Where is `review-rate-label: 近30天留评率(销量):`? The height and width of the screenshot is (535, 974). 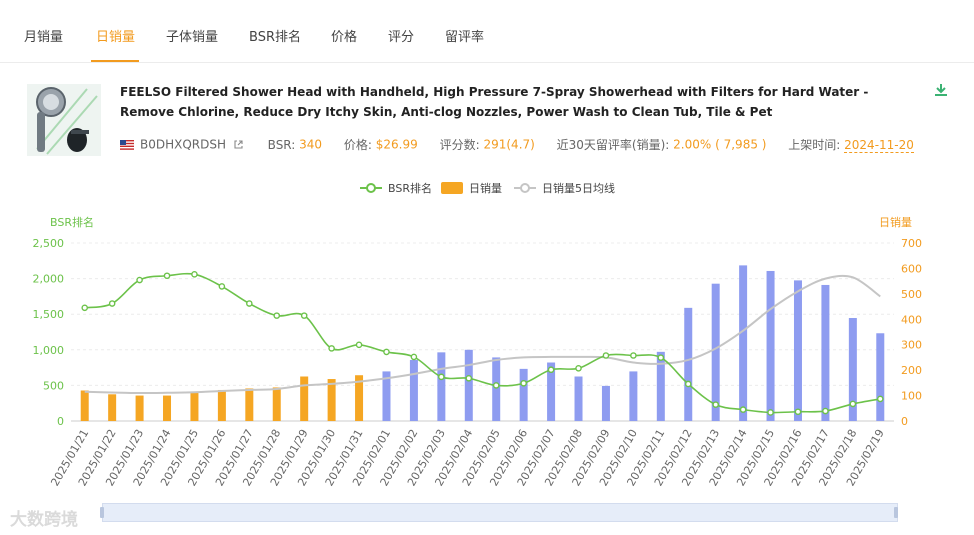 review-rate-label: 近30天留评率(销量): is located at coordinates (613, 145).